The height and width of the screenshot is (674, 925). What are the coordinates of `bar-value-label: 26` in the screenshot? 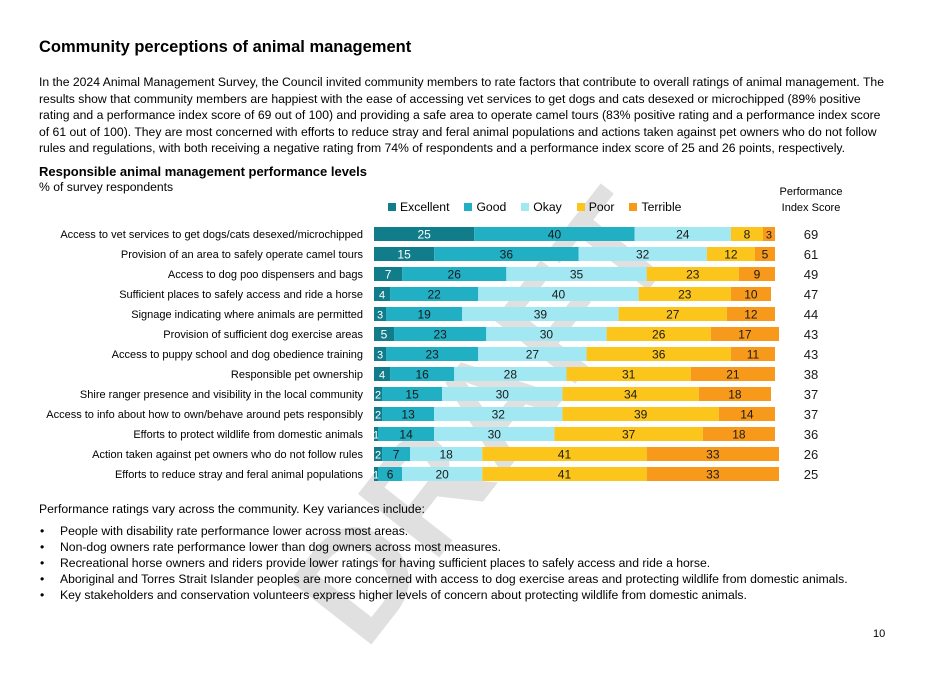 It's located at (455, 275).